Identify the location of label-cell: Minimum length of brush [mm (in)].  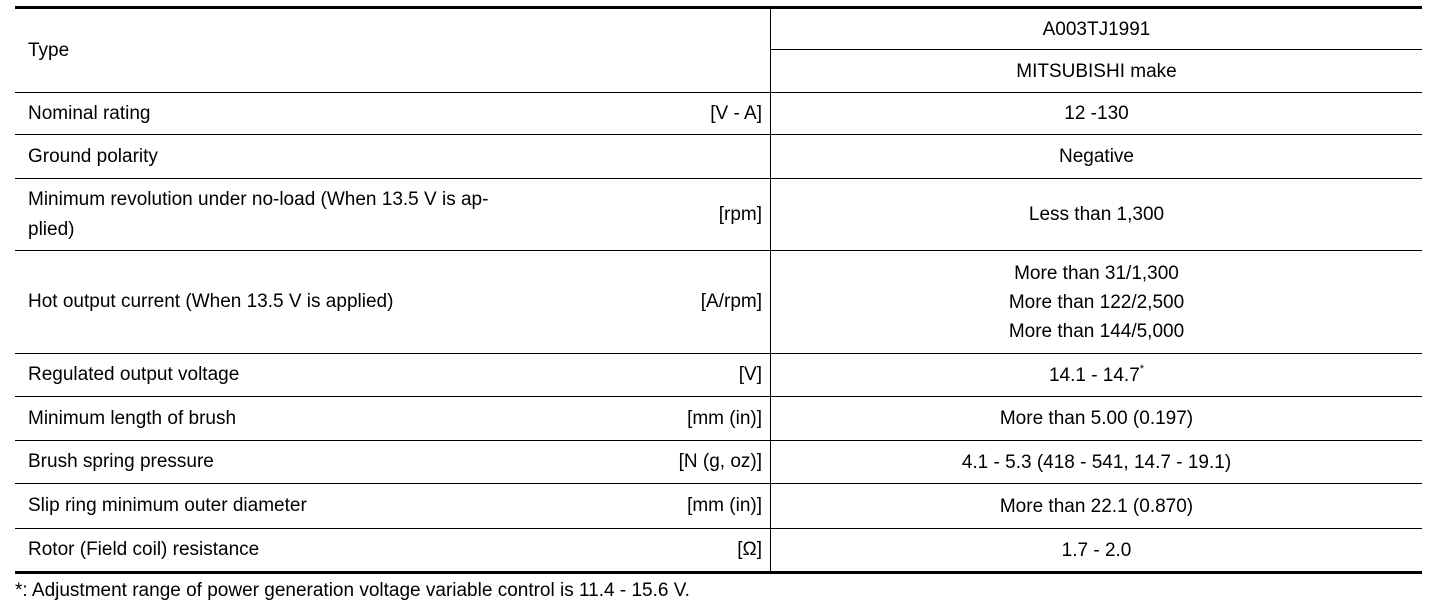
(393, 418).